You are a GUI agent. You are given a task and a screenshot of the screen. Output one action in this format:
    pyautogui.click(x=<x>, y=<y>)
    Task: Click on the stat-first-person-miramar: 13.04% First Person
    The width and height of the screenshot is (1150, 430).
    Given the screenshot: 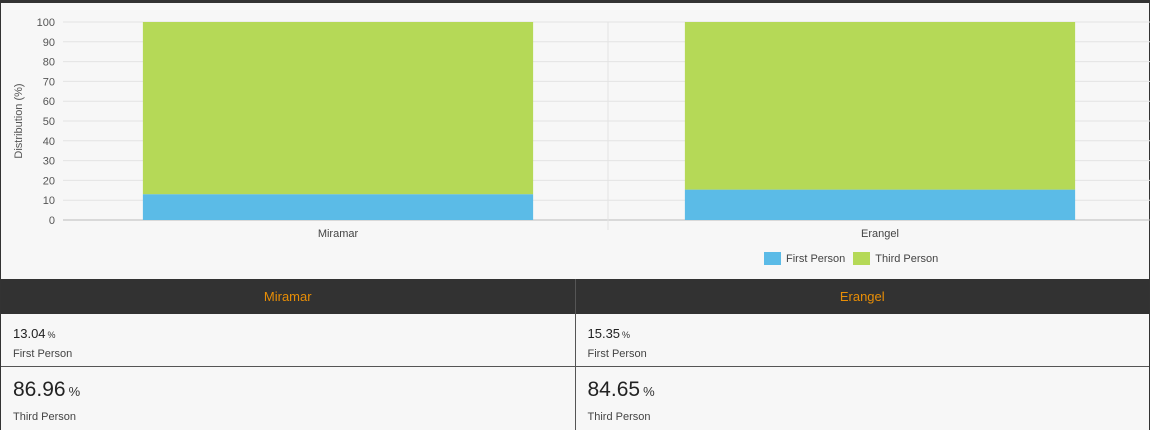 What is the action you would take?
    pyautogui.click(x=288, y=340)
    